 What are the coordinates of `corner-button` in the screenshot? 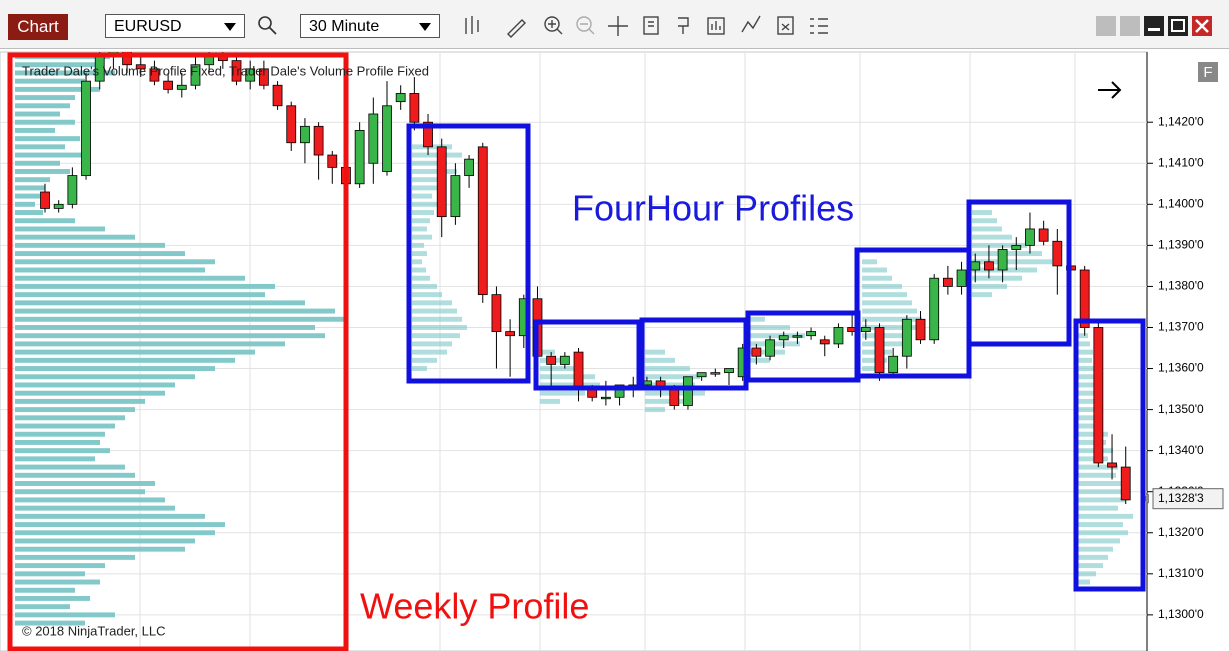 It's located at (1208, 72).